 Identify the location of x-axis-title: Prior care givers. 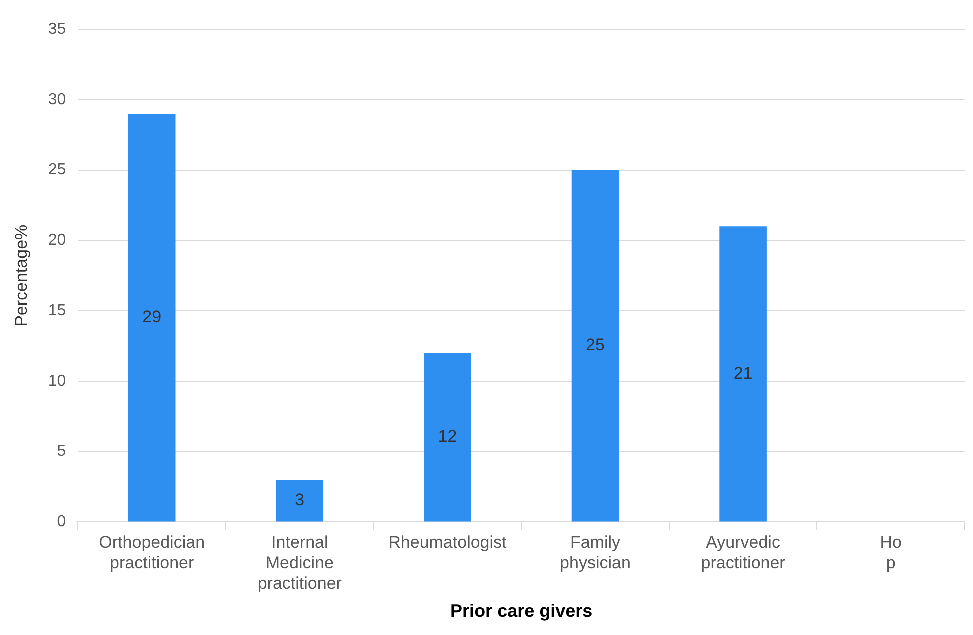
(521, 611).